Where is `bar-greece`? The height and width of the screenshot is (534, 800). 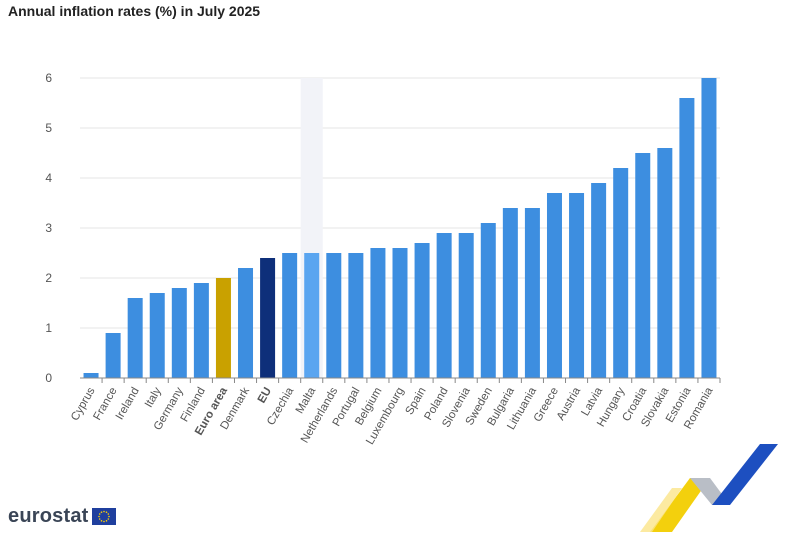 bar-greece is located at coordinates (554, 285).